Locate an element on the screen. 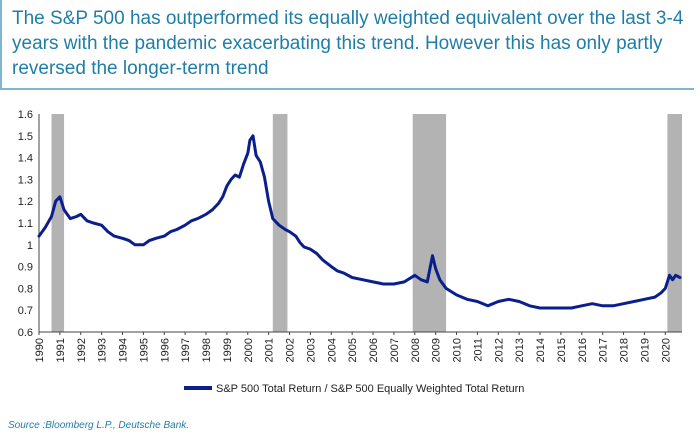 The height and width of the screenshot is (446, 700). y-tick-label: 0.8 is located at coordinates (25, 289).